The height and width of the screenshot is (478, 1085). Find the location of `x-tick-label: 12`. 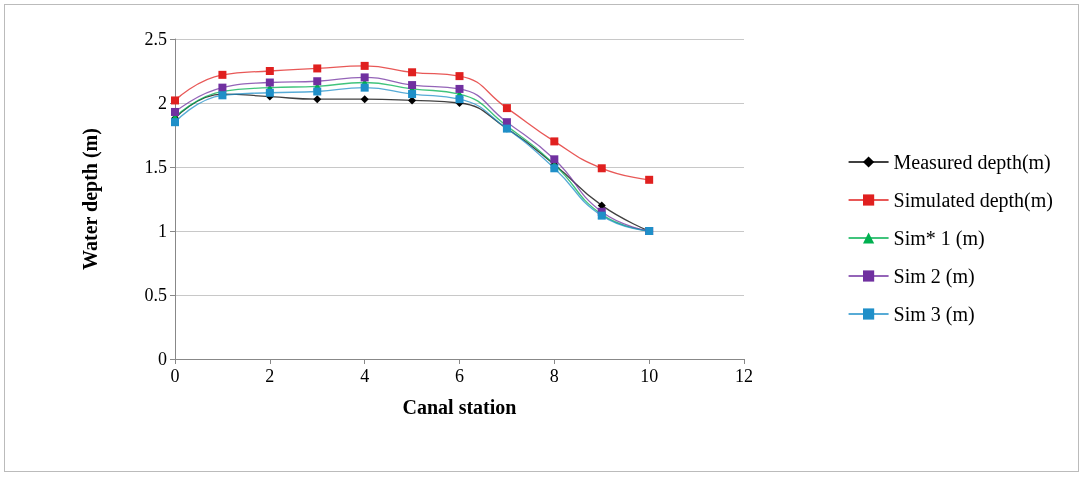

x-tick-label: 12 is located at coordinates (744, 376).